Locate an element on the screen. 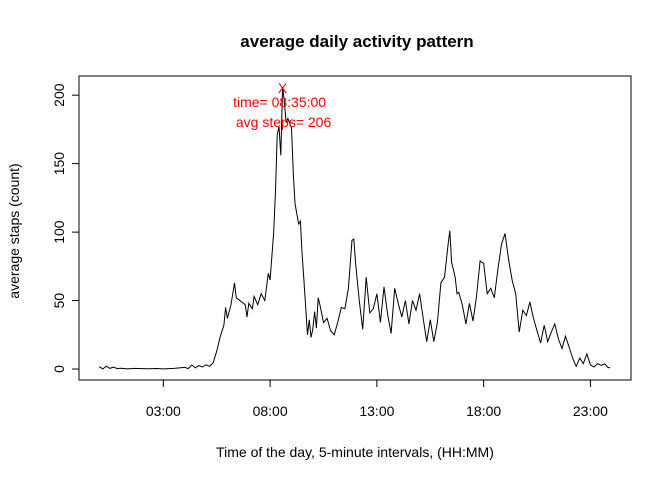 The image size is (672, 480). y-axis-label: average staps (count) is located at coordinates (14, 230).